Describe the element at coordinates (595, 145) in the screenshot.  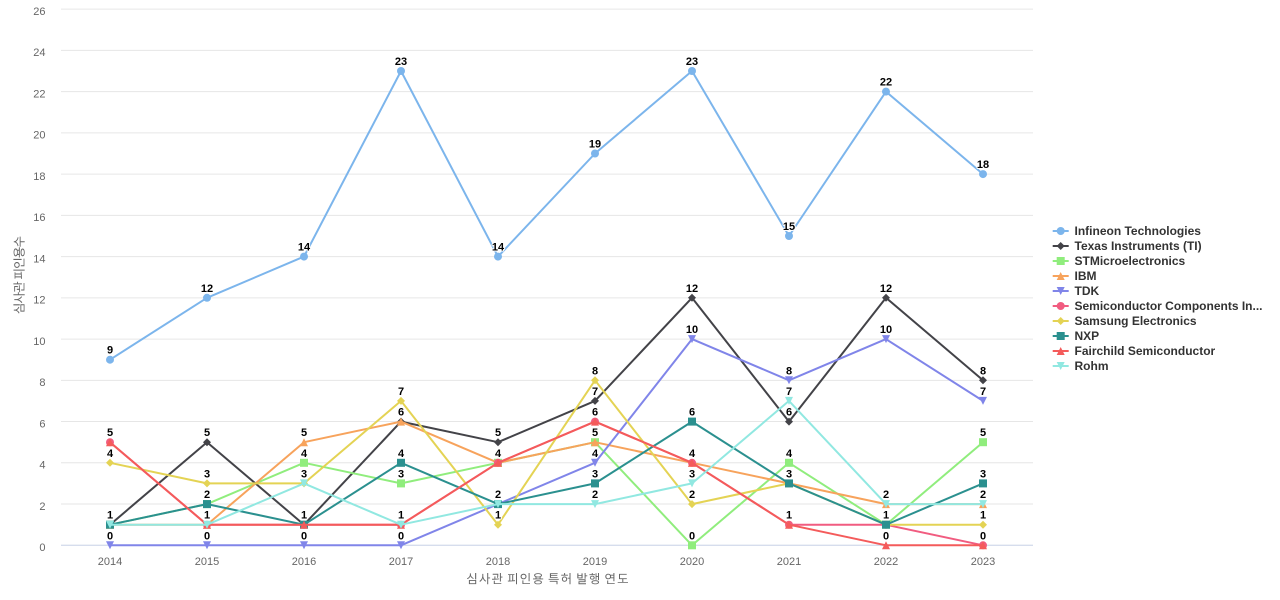
I see `svg-text: 19` at that location.